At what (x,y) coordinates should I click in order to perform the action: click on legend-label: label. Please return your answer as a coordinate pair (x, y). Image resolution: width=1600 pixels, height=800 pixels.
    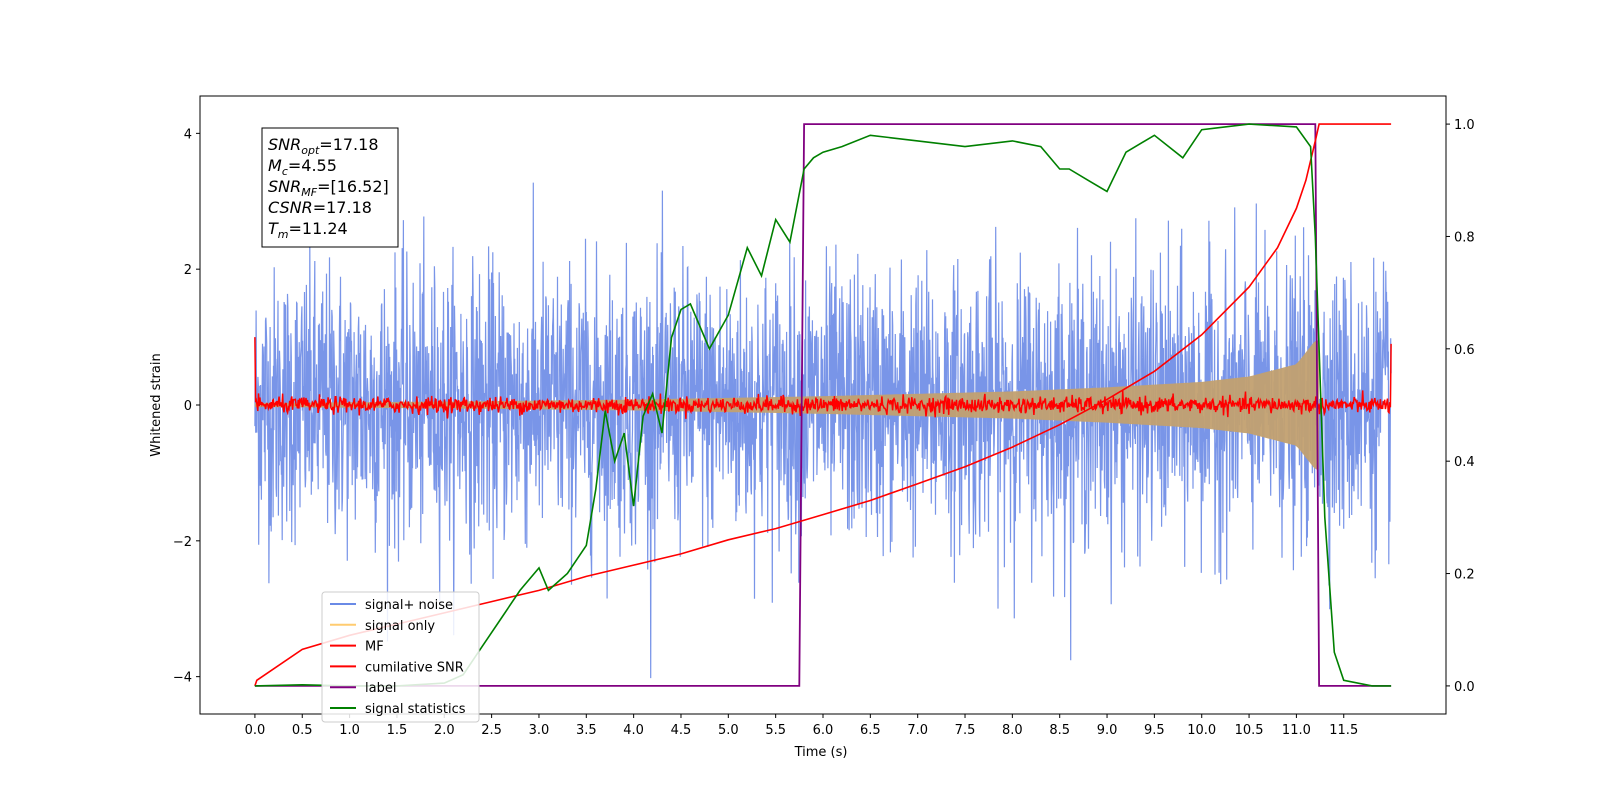
    Looking at the image, I should click on (380, 688).